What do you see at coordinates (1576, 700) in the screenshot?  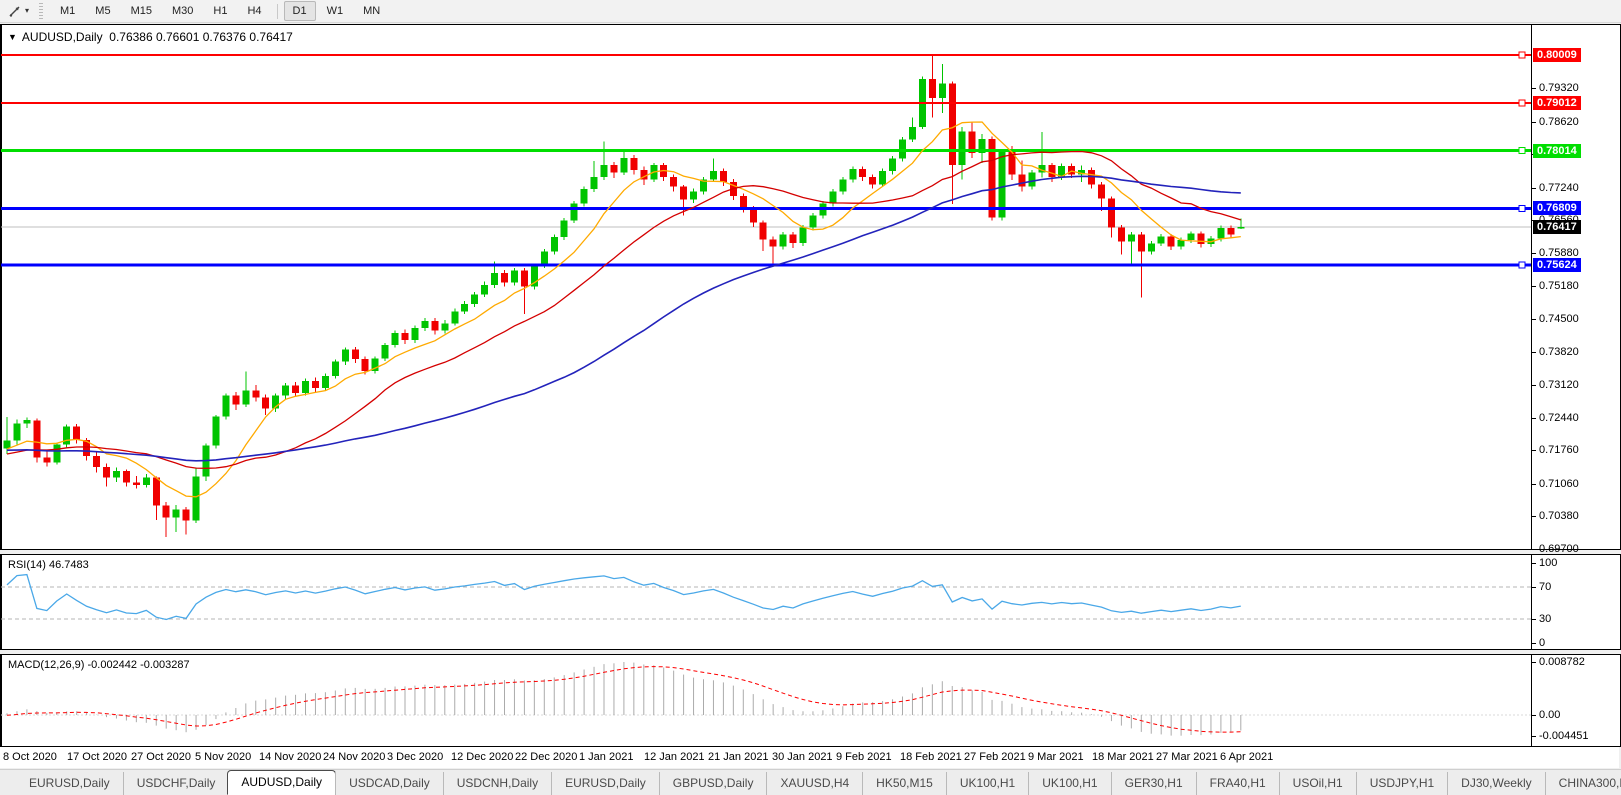 I see `macd-axis: 0.008782 0.00 -0.004451` at bounding box center [1576, 700].